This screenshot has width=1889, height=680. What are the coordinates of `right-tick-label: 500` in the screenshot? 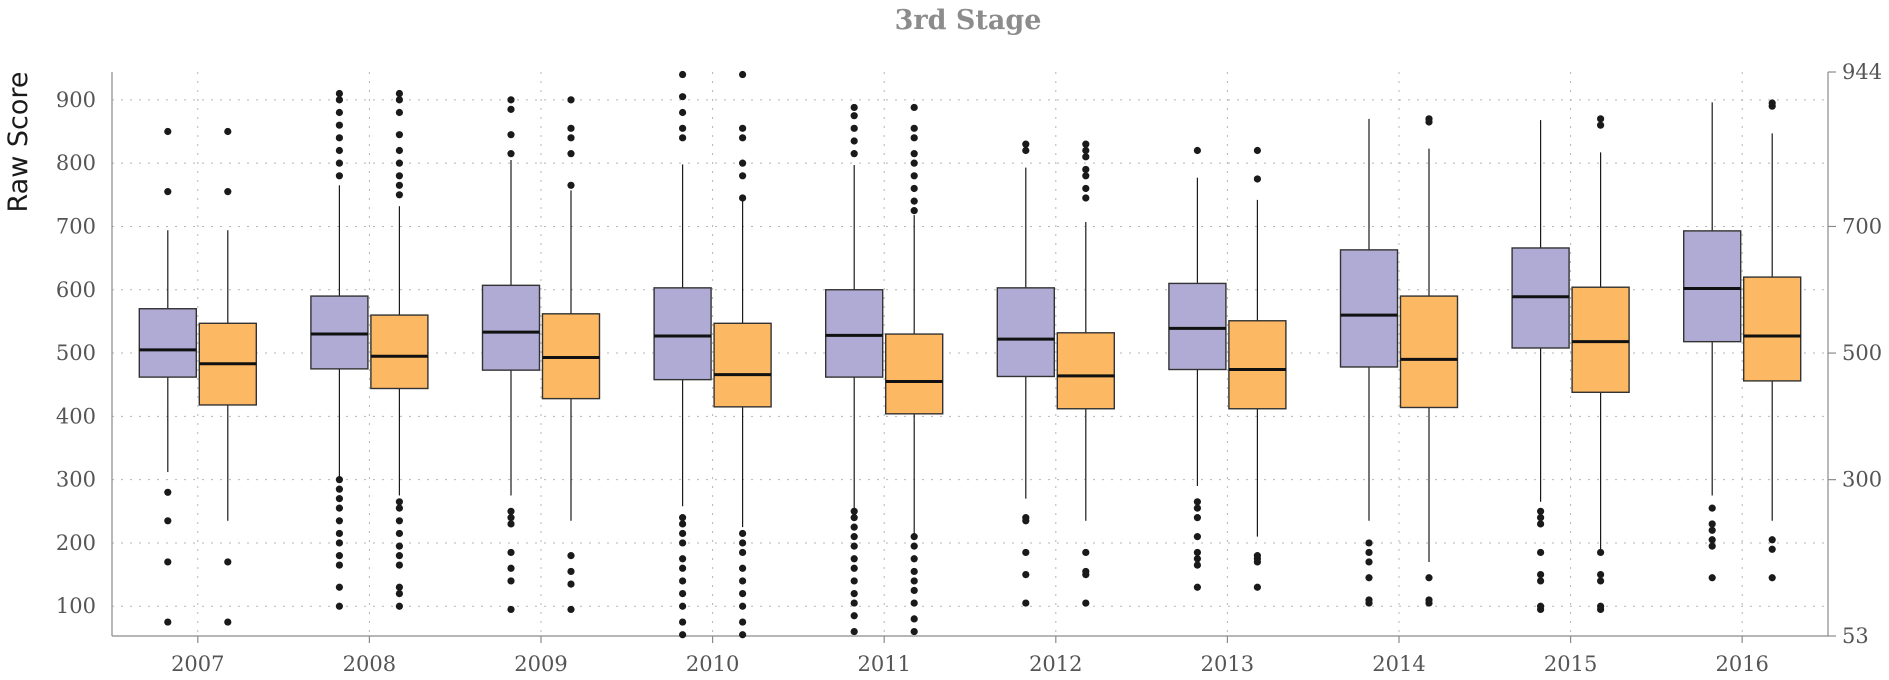 It's located at (1862, 353).